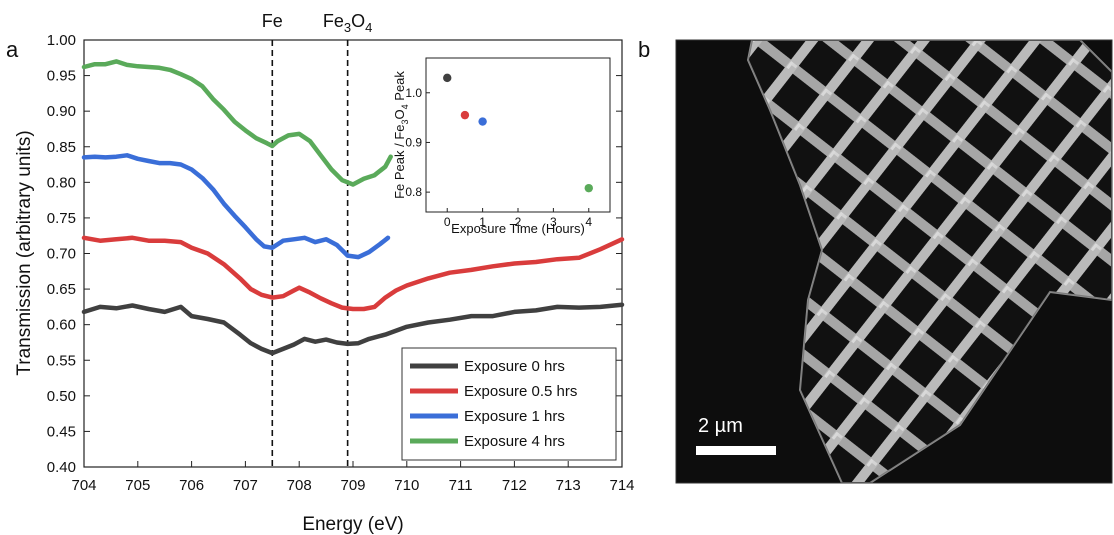  I want to click on inset-x-label: Exposure Time (Hours), so click(518, 228).